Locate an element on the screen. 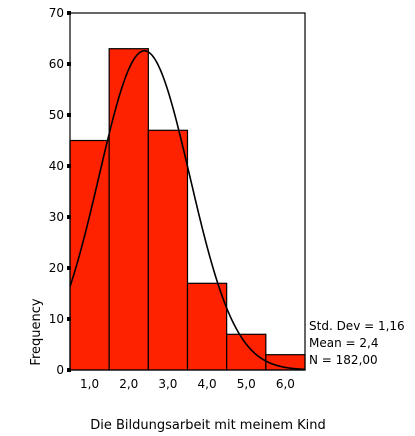  x-tick-label: 6,0 is located at coordinates (285, 384).